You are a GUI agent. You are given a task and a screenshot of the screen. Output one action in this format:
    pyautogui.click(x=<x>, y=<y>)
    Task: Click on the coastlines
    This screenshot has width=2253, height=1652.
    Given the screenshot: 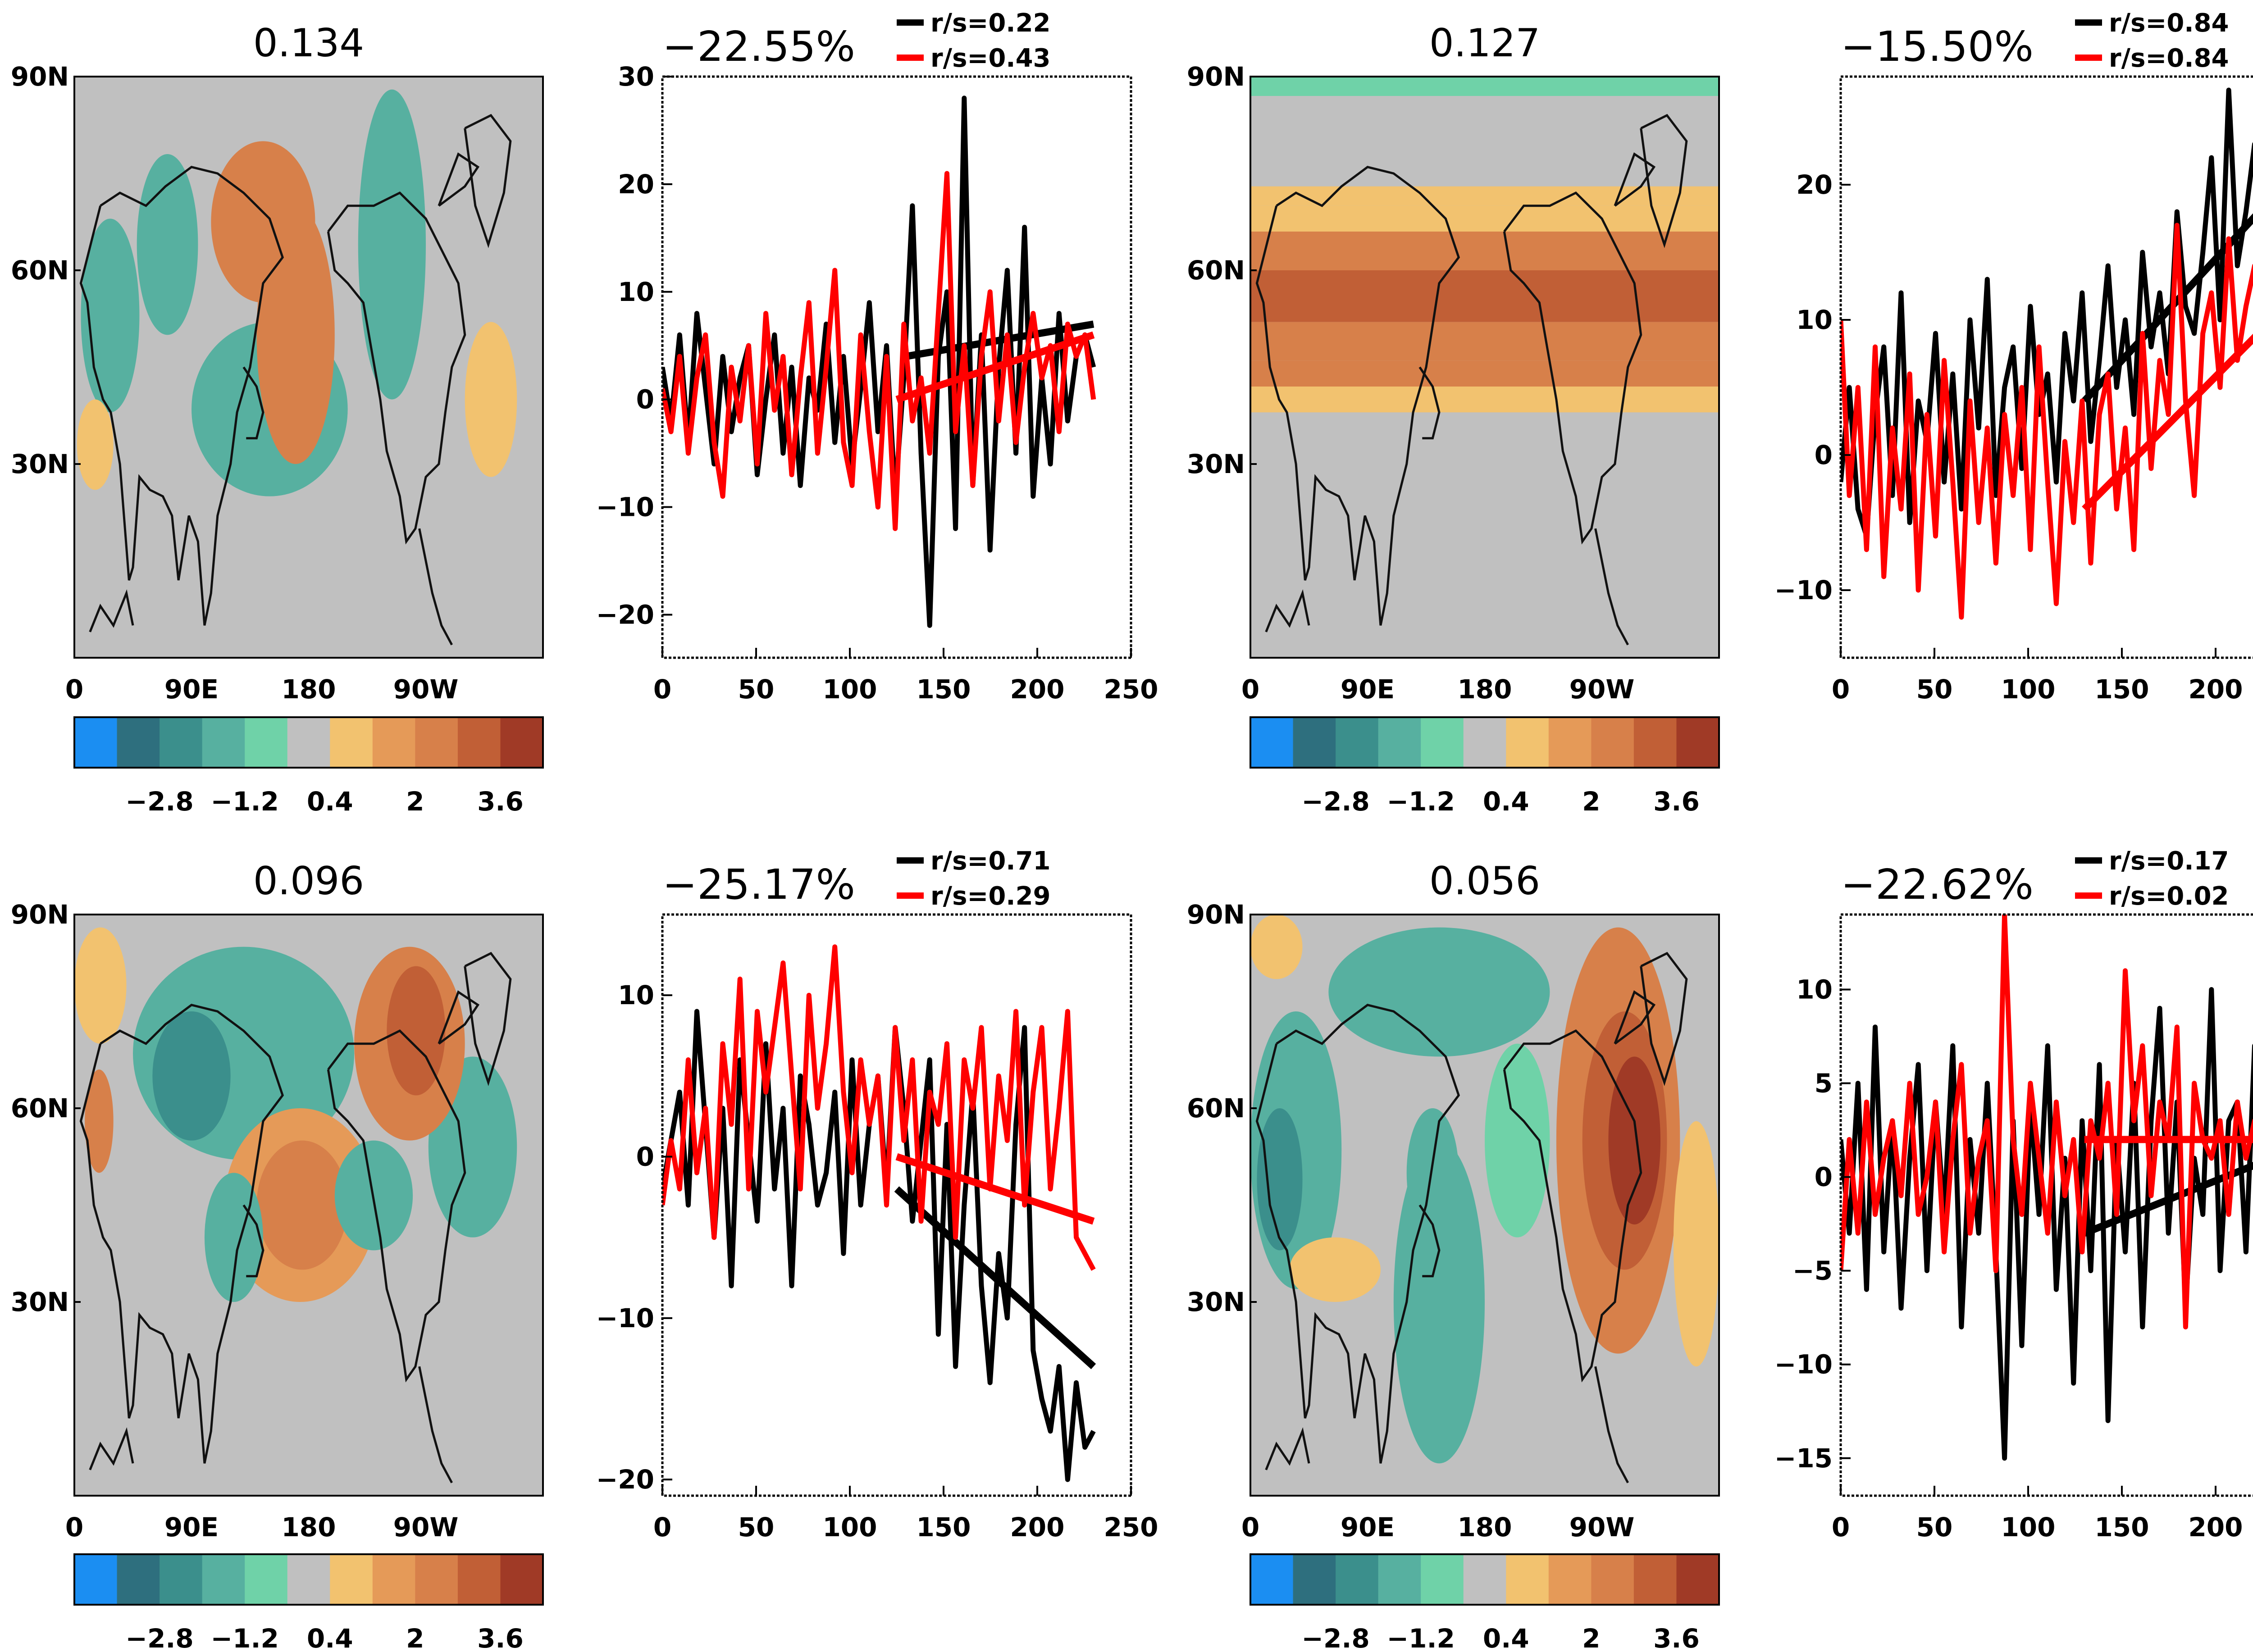 What is the action you would take?
    pyautogui.click(x=295, y=380)
    